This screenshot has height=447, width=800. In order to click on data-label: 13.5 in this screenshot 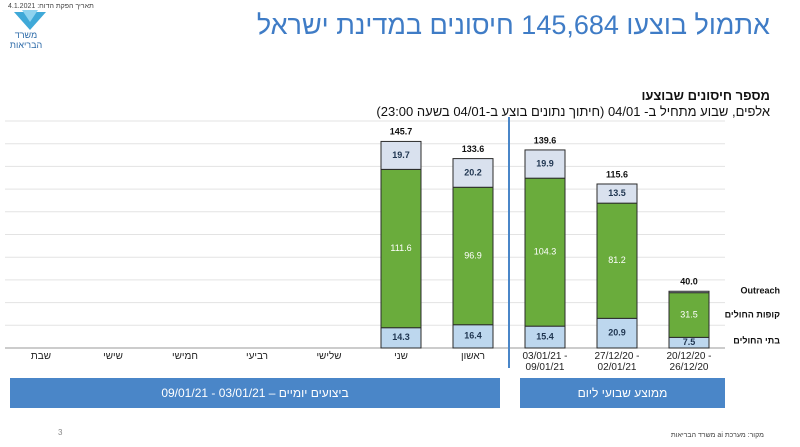, I will do `click(617, 193)`.